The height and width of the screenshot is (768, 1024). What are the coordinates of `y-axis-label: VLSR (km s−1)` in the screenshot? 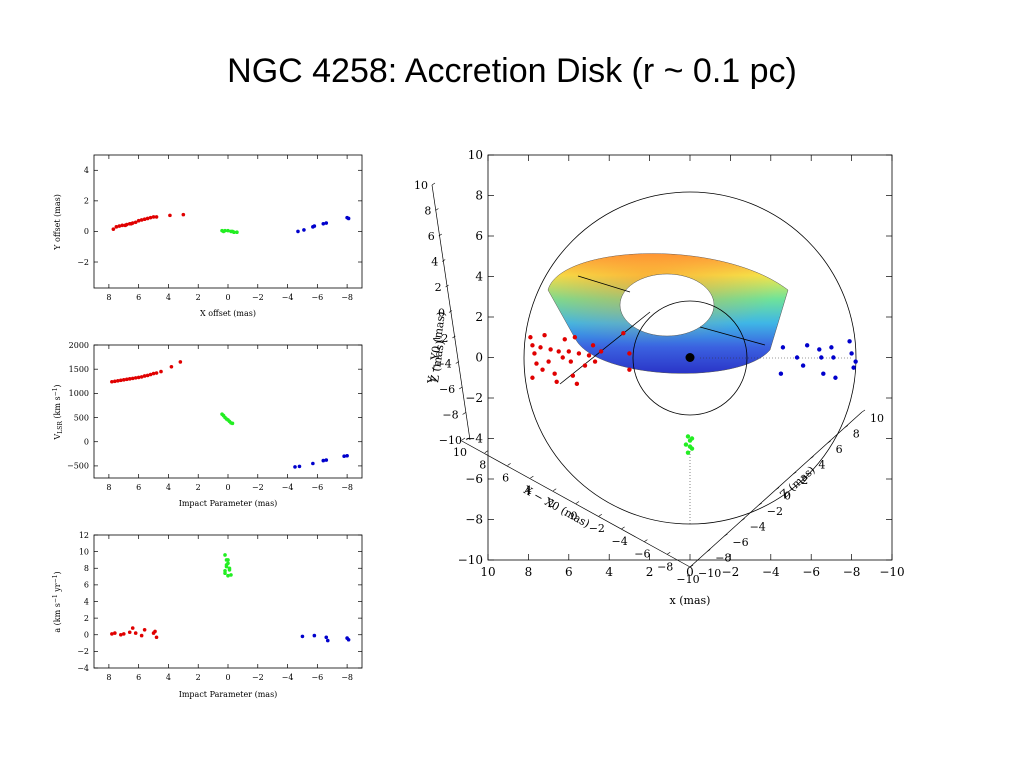 It's located at (58, 412).